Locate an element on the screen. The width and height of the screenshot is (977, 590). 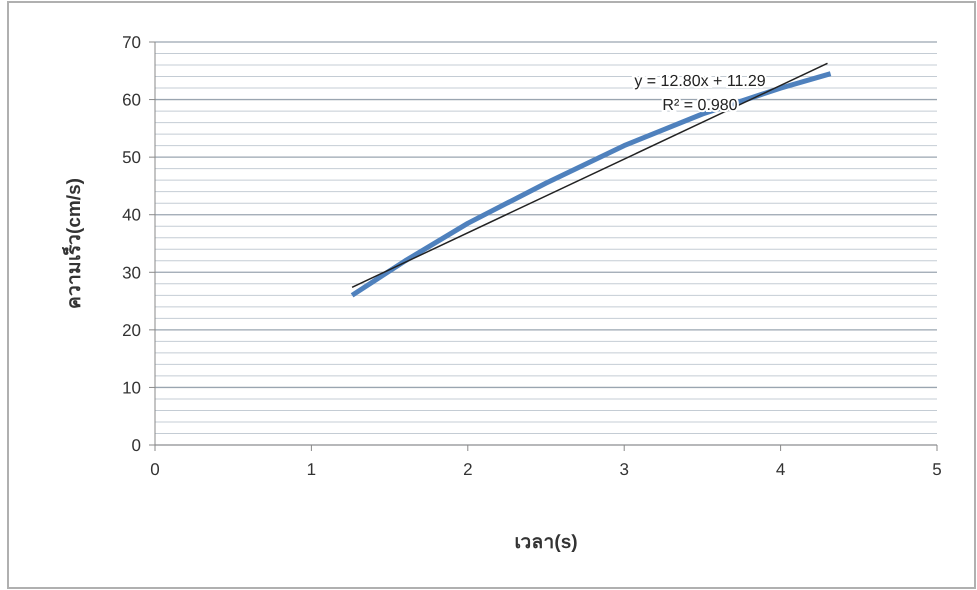
y-tick-label: 20 is located at coordinates (131, 330).